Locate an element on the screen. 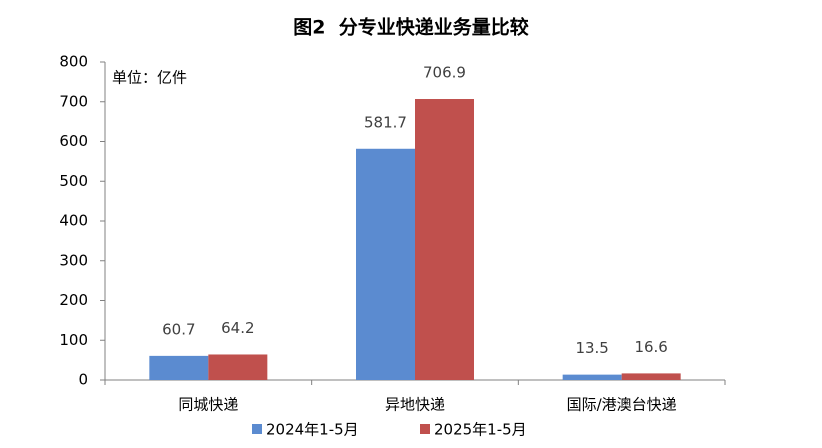 The height and width of the screenshot is (448, 822). y-tick-label: 600 is located at coordinates (73, 141).